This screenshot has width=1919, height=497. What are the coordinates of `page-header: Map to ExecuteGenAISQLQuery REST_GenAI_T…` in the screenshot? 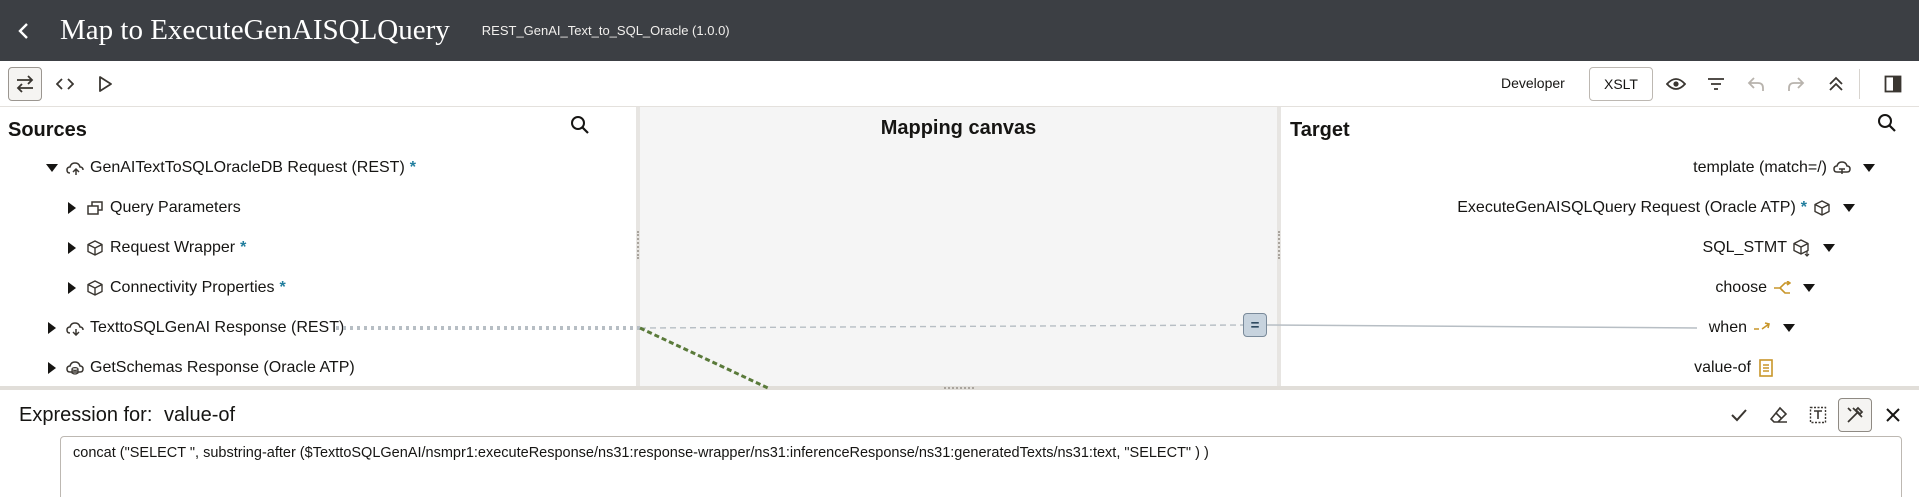 It's located at (959, 30).